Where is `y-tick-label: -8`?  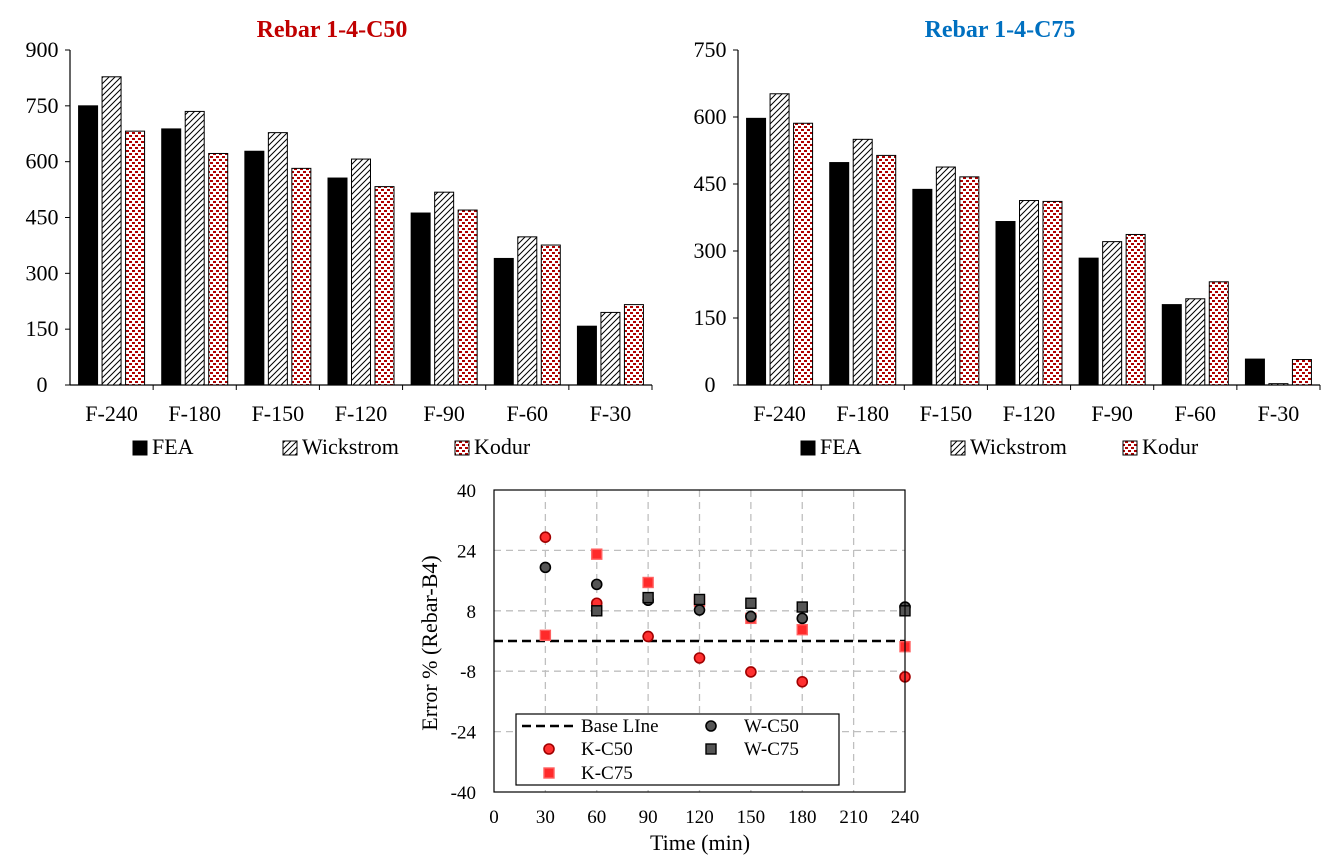
y-tick-label: -8 is located at coordinates (468, 672).